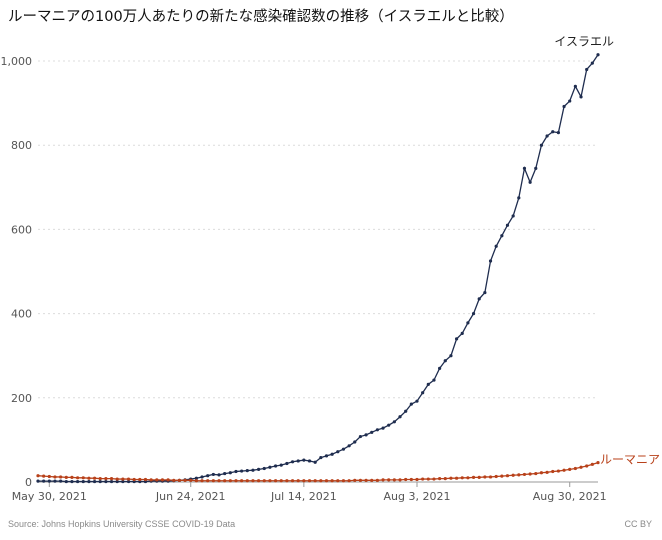  Describe the element at coordinates (570, 496) in the screenshot. I see `x-tick-label: Aug 30, 2021` at that location.